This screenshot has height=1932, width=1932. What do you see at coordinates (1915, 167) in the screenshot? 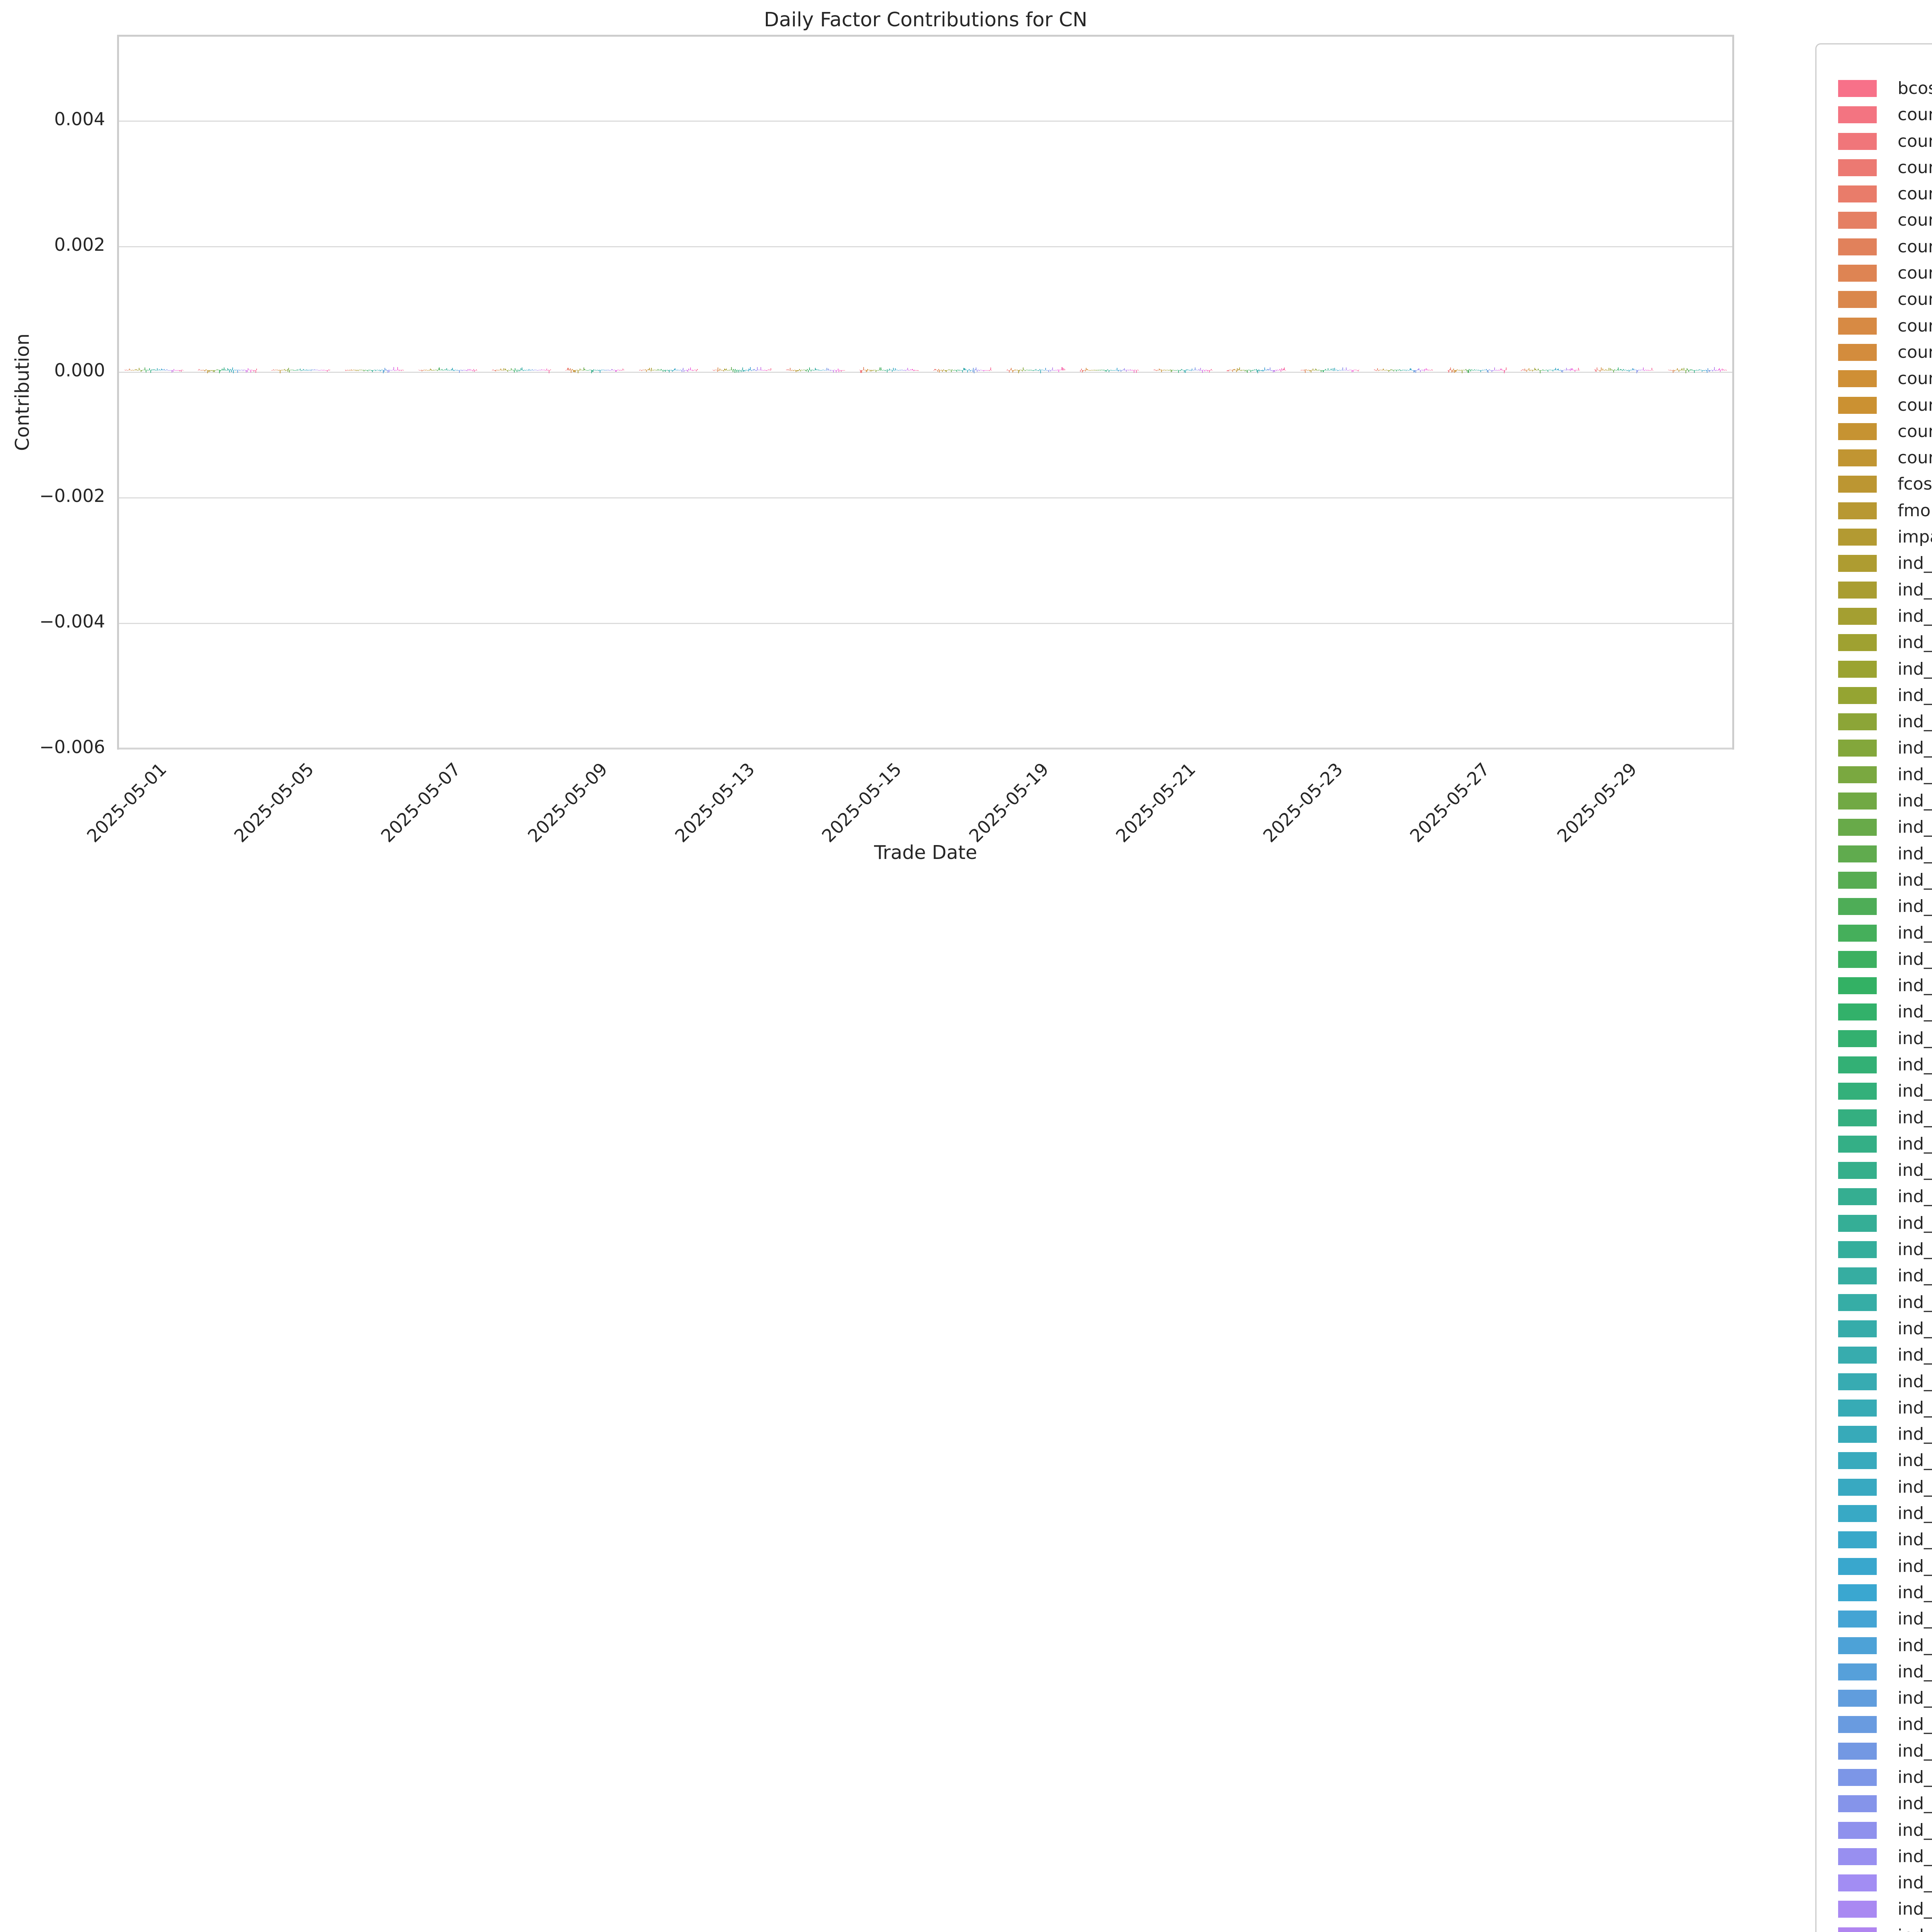
I see `legend-item-label: country_HK` at bounding box center [1915, 167].